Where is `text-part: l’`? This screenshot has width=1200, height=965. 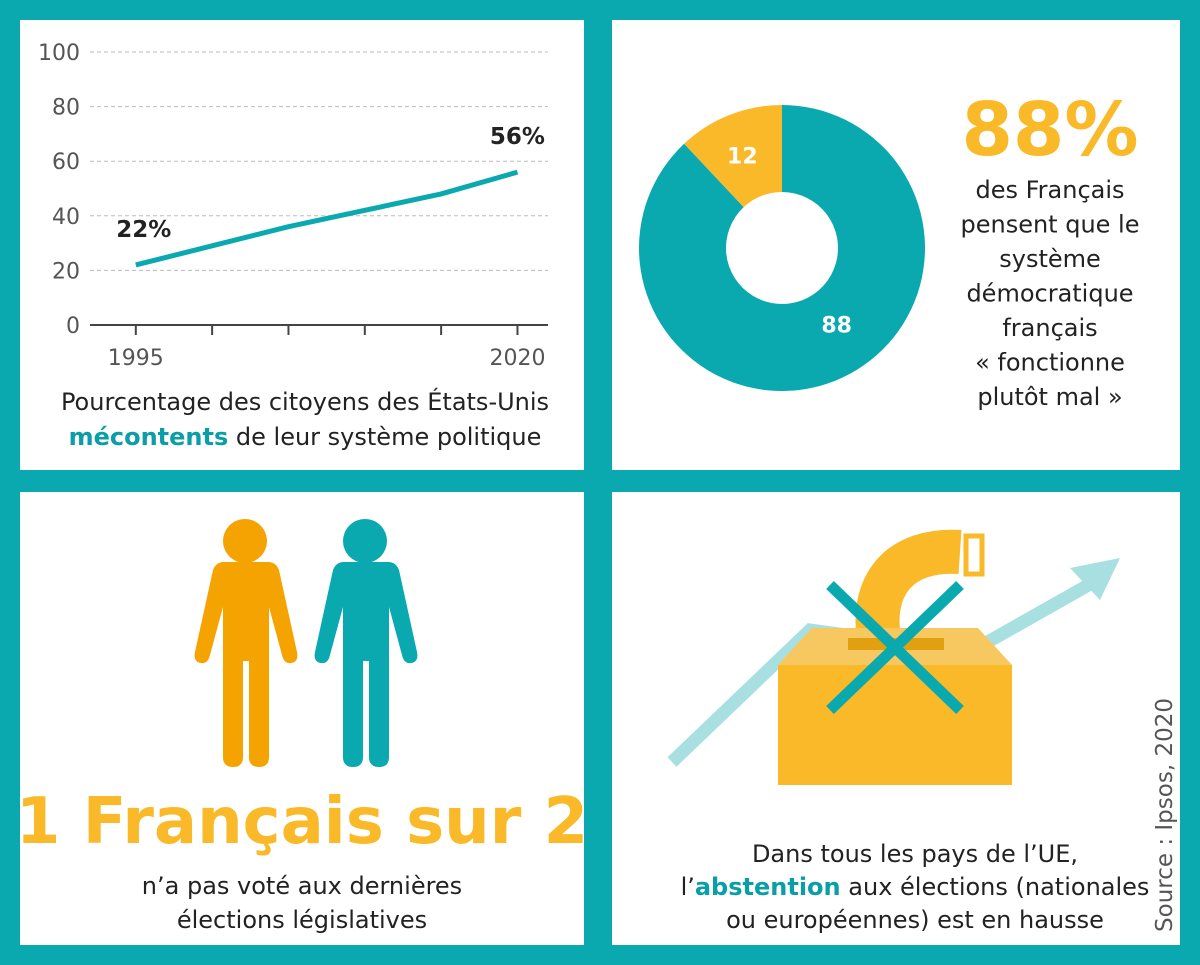
text-part: l’ is located at coordinates (688, 887).